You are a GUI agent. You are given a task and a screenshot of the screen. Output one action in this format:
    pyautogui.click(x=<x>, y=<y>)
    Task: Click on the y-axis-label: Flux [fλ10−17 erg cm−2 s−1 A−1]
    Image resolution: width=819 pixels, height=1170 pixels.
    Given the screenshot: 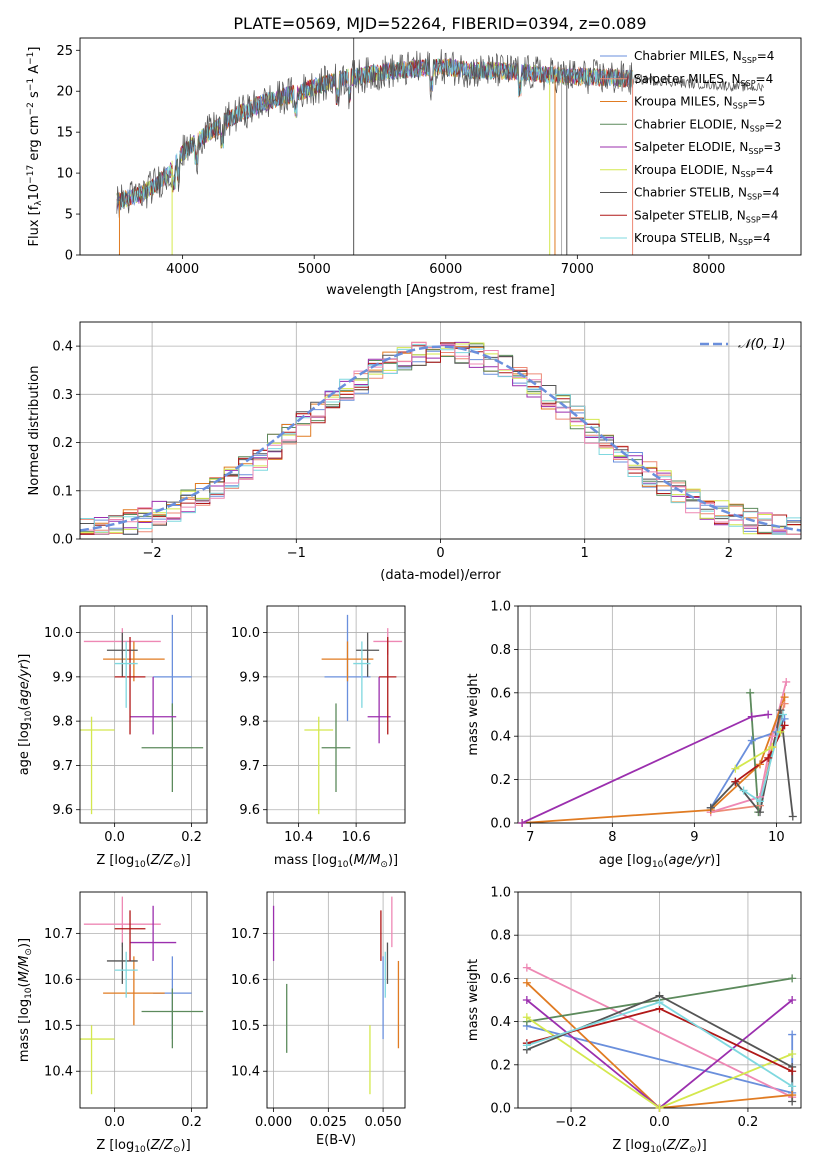 What is the action you would take?
    pyautogui.click(x=35, y=147)
    